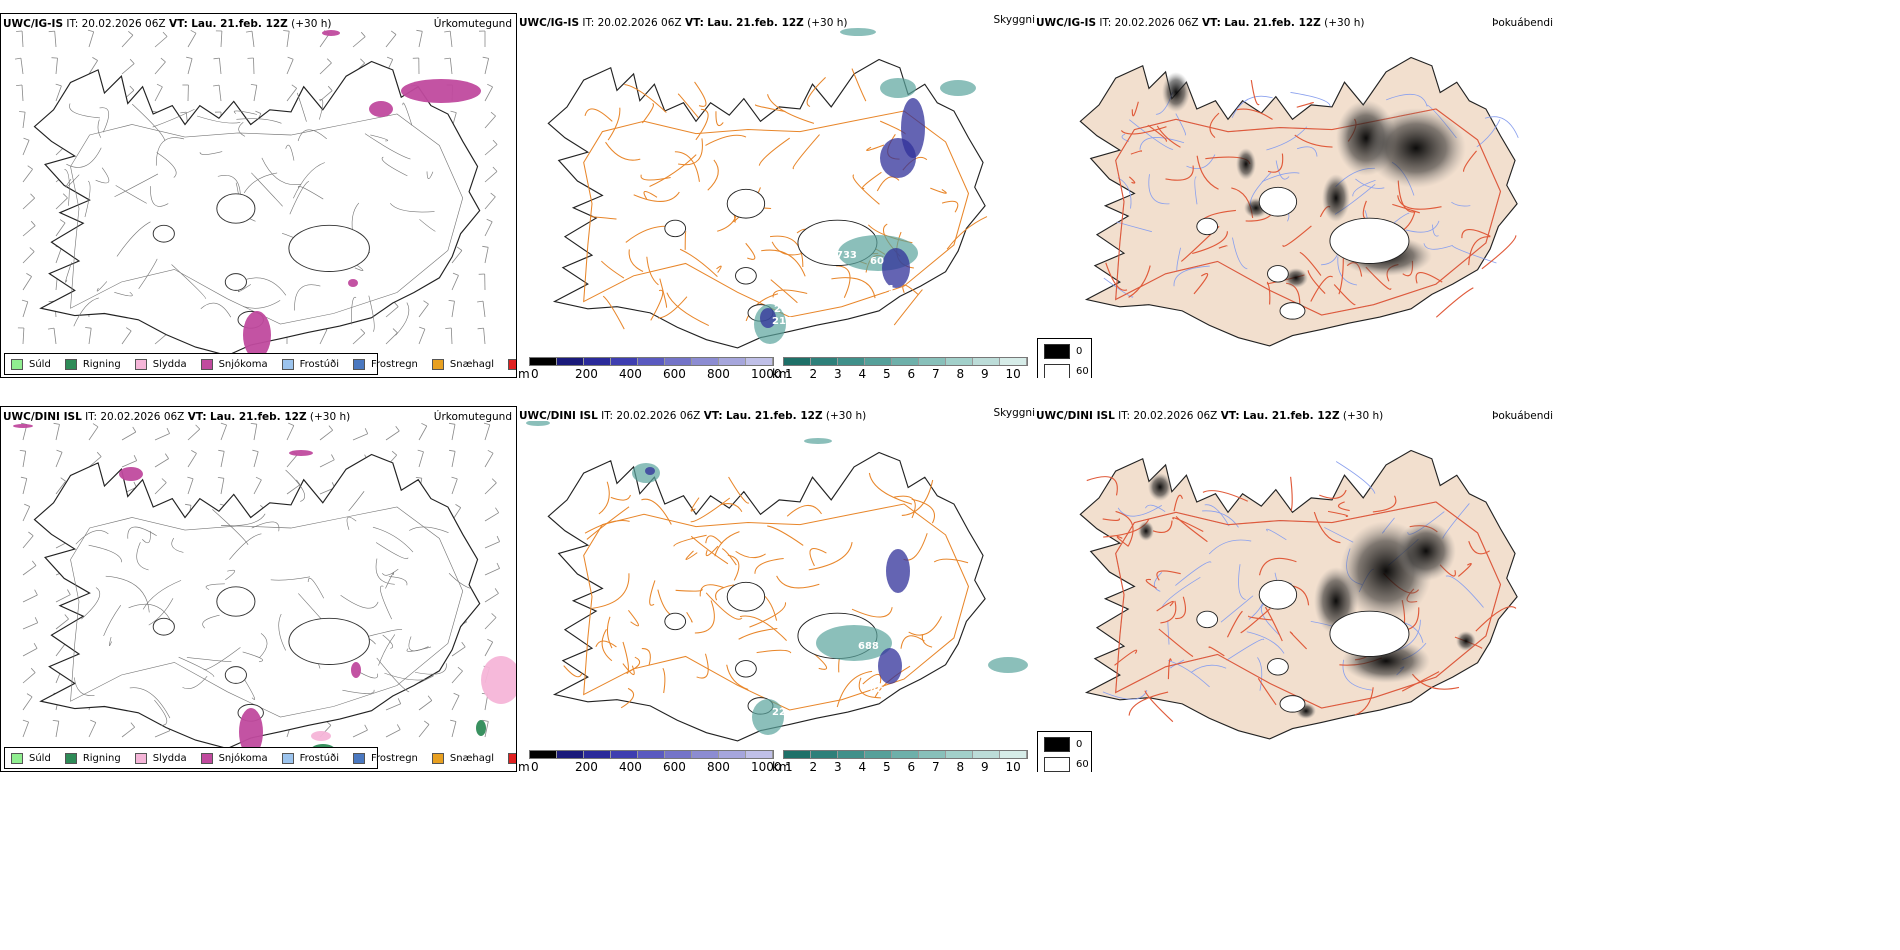 The width and height of the screenshot is (1900, 950). What do you see at coordinates (632, 23) in the screenshot?
I see `init-time: IT: 20.02.2026 06Z` at bounding box center [632, 23].